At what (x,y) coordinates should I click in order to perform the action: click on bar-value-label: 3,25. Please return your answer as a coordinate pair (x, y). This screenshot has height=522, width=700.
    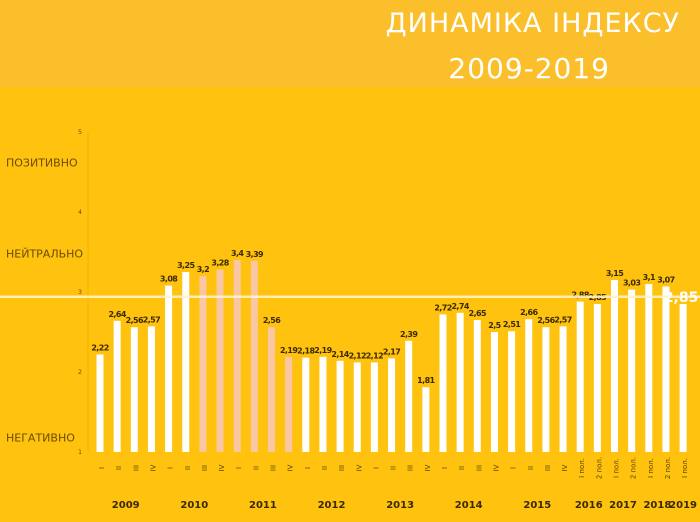
    Looking at the image, I should click on (186, 265).